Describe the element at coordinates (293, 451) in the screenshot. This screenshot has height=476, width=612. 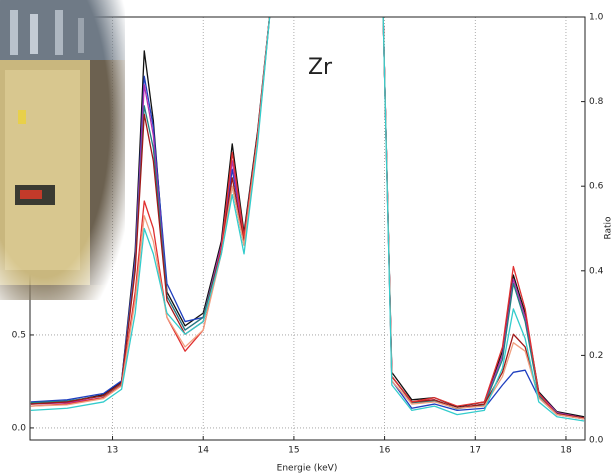
I see `x-tick-label: 15` at that location.